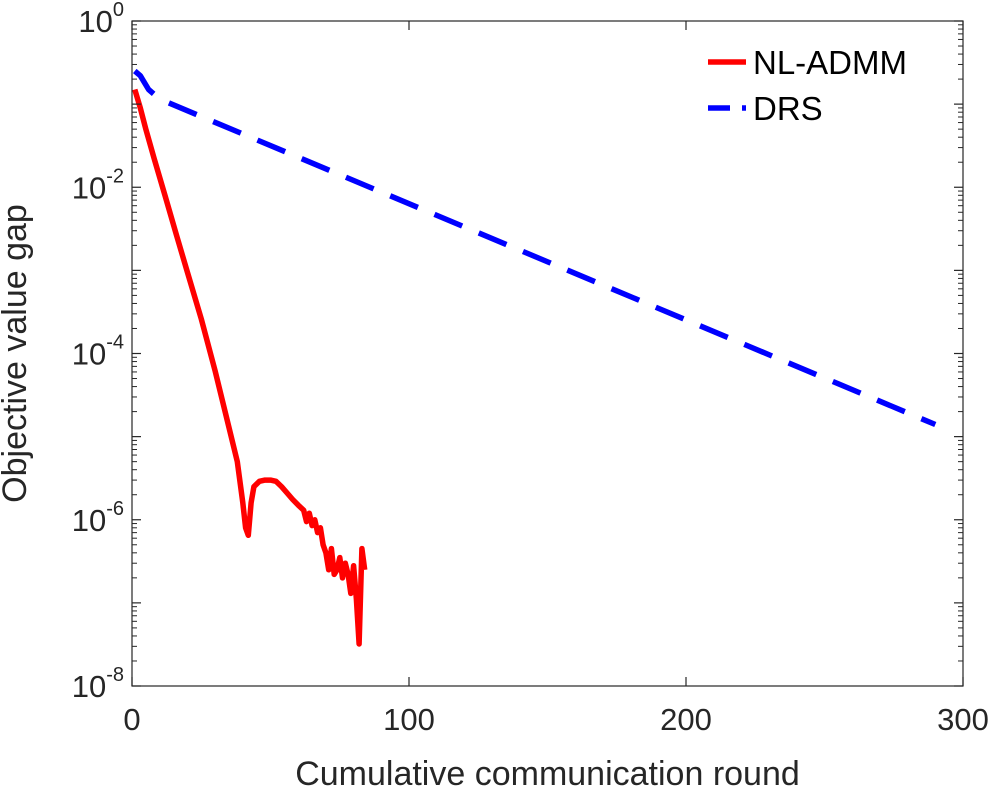  Describe the element at coordinates (118, 10) in the screenshot. I see `y-tick-exponent: 0` at that location.